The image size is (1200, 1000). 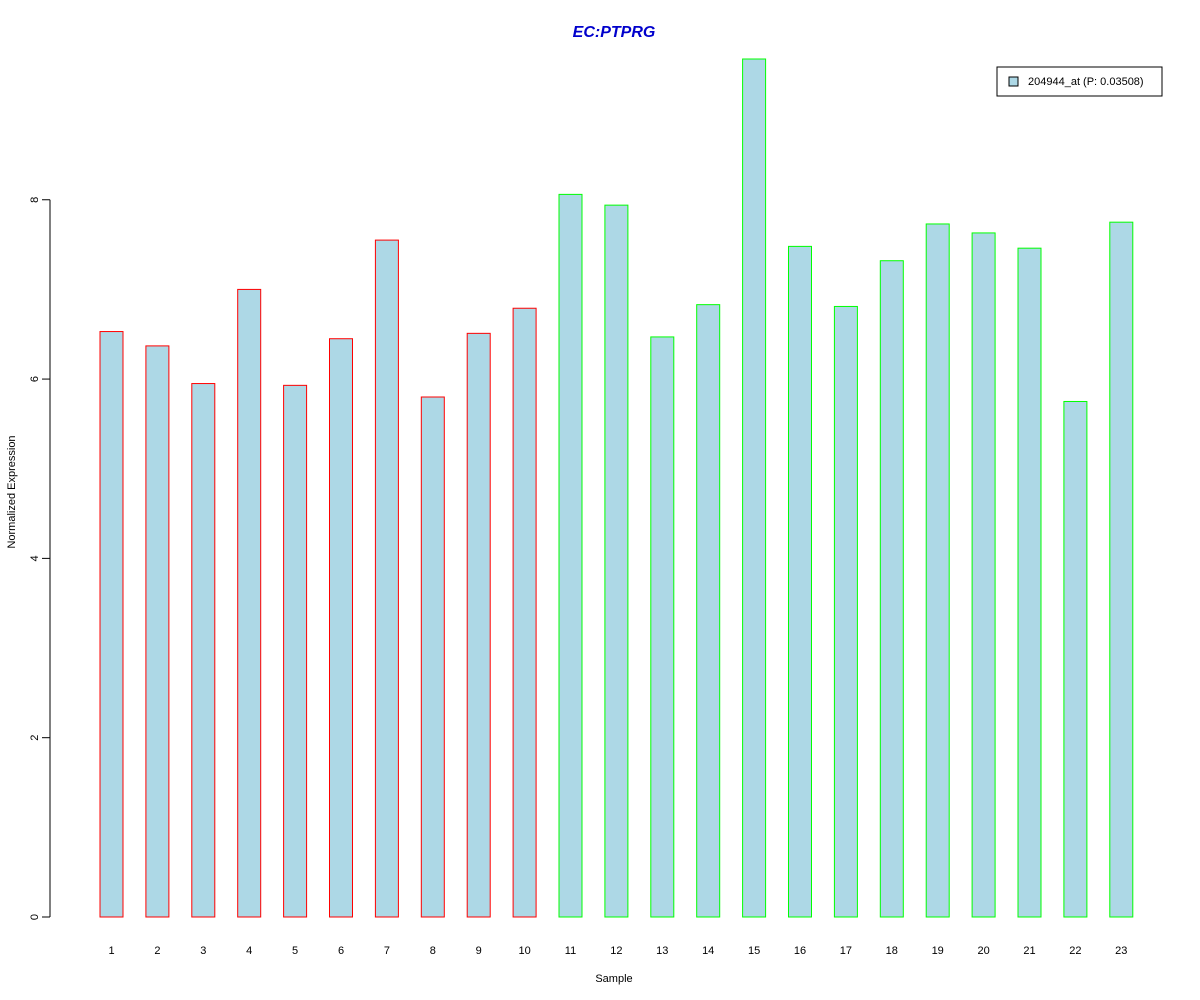 What do you see at coordinates (708, 951) in the screenshot?
I see `x-tick-label-14: 14` at bounding box center [708, 951].